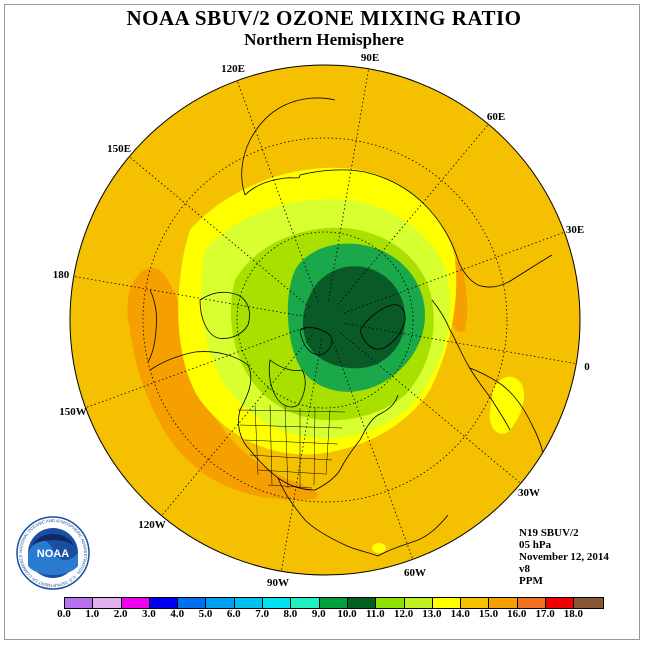  Describe the element at coordinates (354, 317) in the screenshot. I see `field-dark-green-core` at that location.